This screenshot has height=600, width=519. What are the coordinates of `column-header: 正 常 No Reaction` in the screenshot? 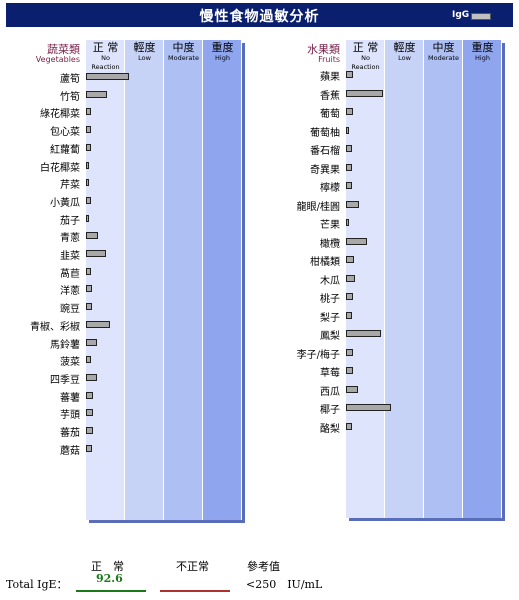 It's located at (105, 56).